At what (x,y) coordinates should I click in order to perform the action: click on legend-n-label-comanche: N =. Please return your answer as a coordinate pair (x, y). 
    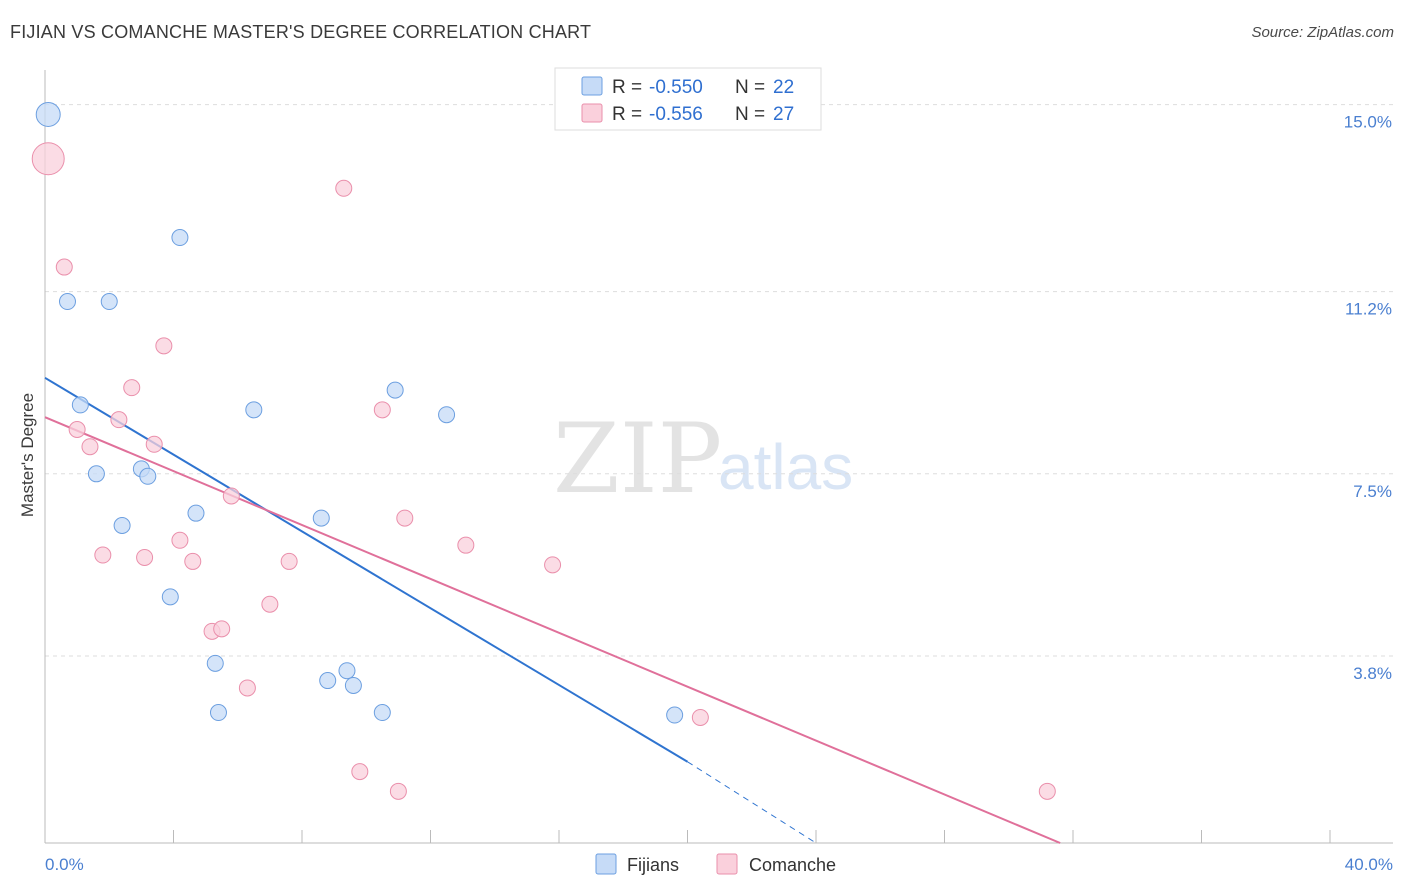
    Looking at the image, I should click on (750, 114).